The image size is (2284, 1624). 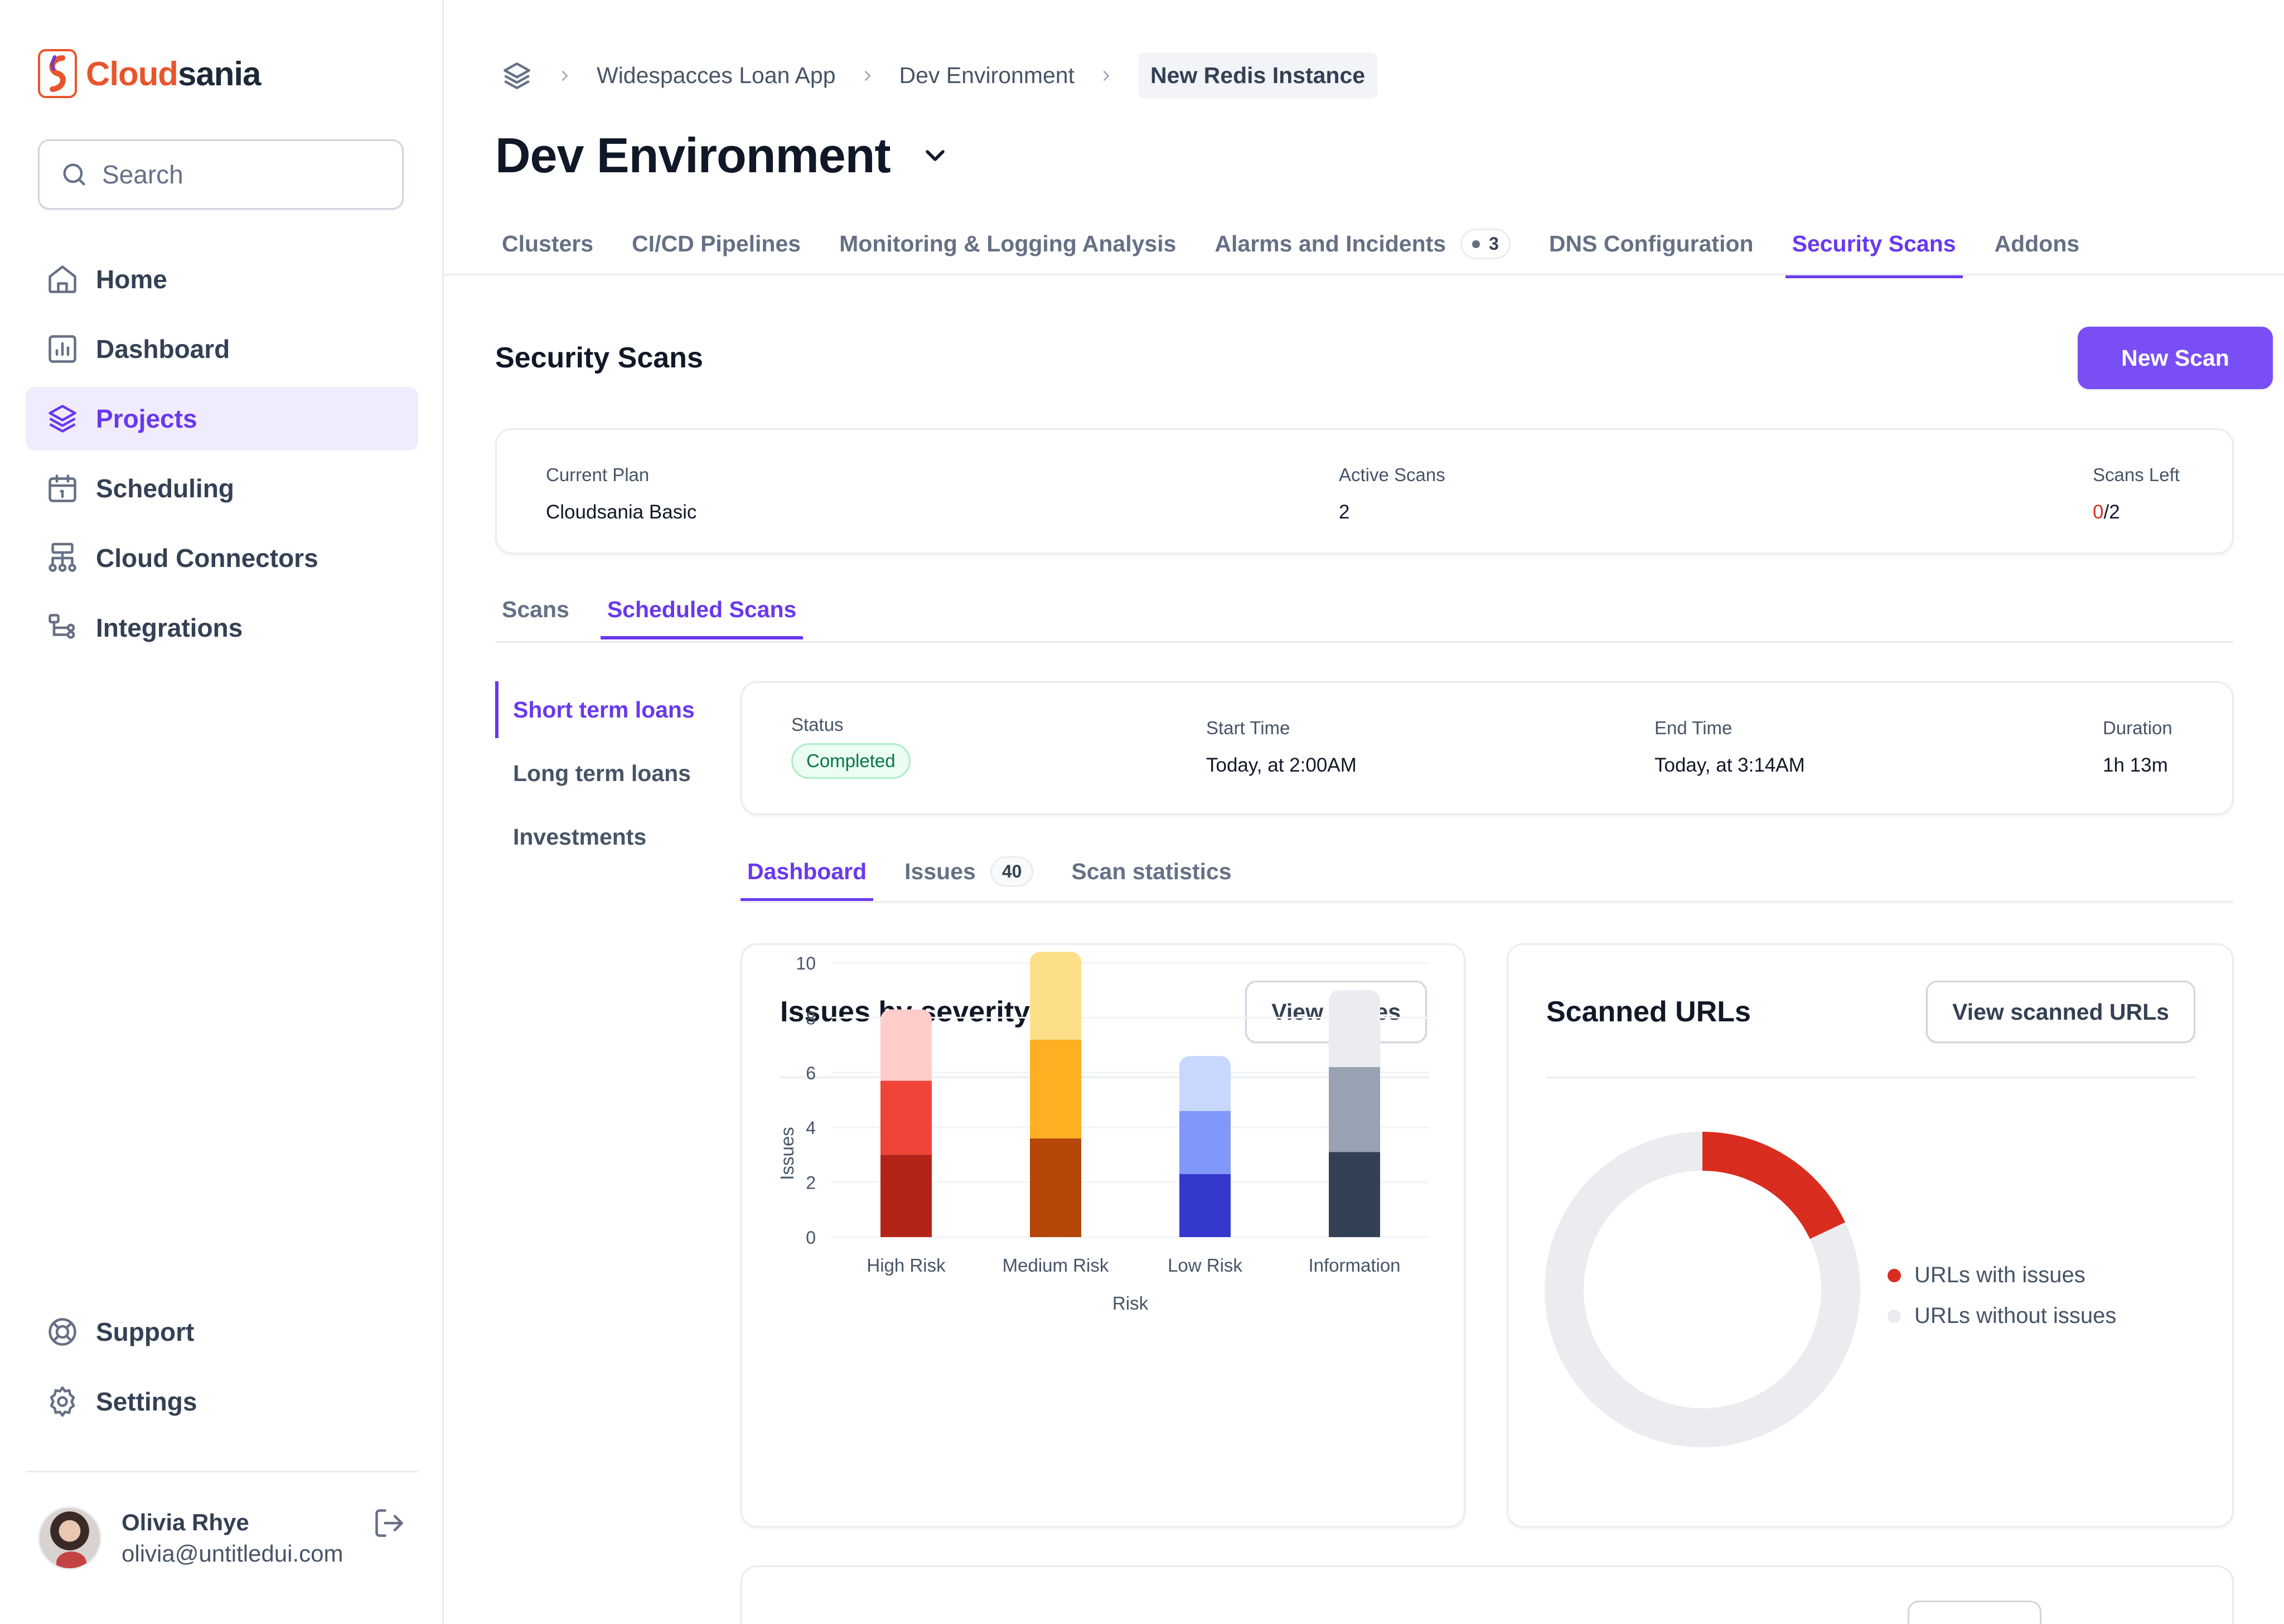 What do you see at coordinates (222, 1332) in the screenshot?
I see `sidebar-item-support: Support` at bounding box center [222, 1332].